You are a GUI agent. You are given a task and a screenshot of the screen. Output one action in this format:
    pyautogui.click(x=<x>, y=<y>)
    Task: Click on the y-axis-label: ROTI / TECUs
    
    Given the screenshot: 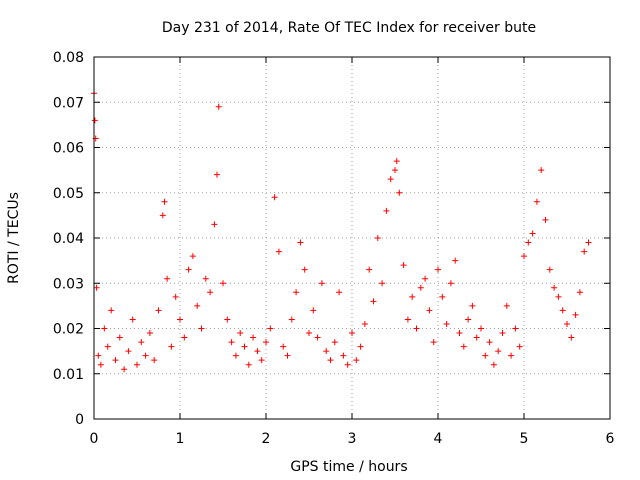 What is the action you would take?
    pyautogui.click(x=14, y=238)
    